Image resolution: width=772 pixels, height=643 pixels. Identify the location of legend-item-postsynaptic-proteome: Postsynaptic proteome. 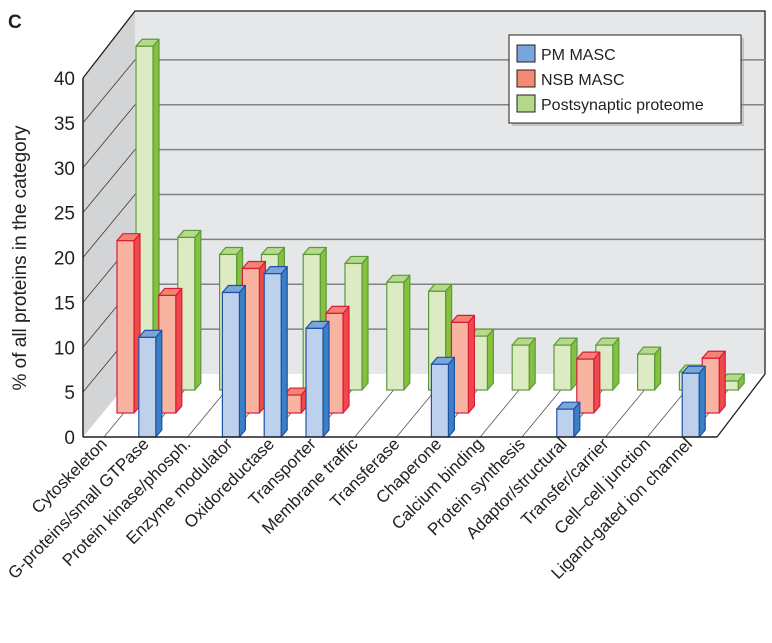
(610, 104).